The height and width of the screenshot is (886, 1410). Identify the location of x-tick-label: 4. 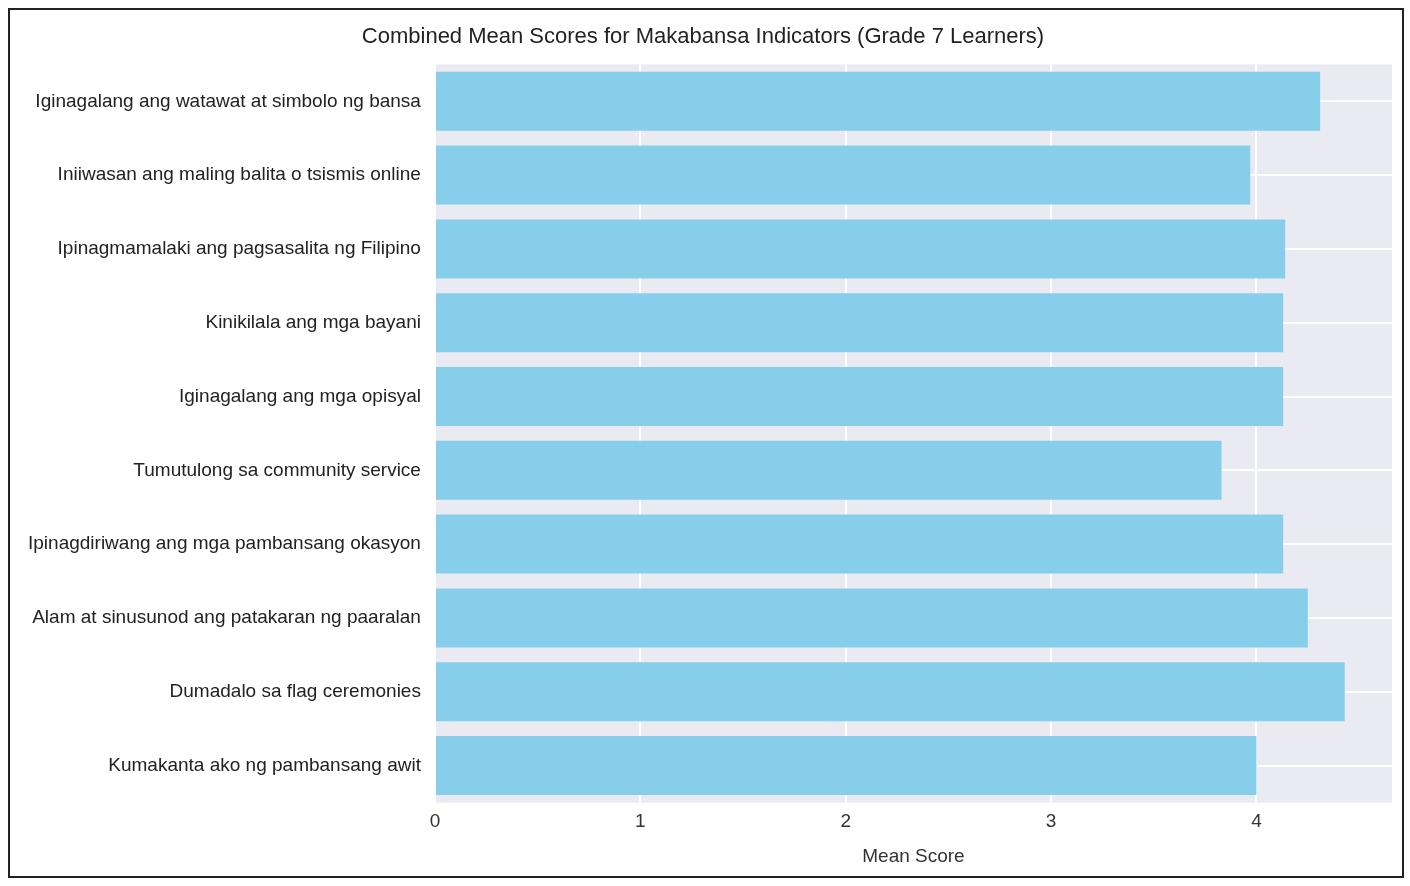
(1257, 821).